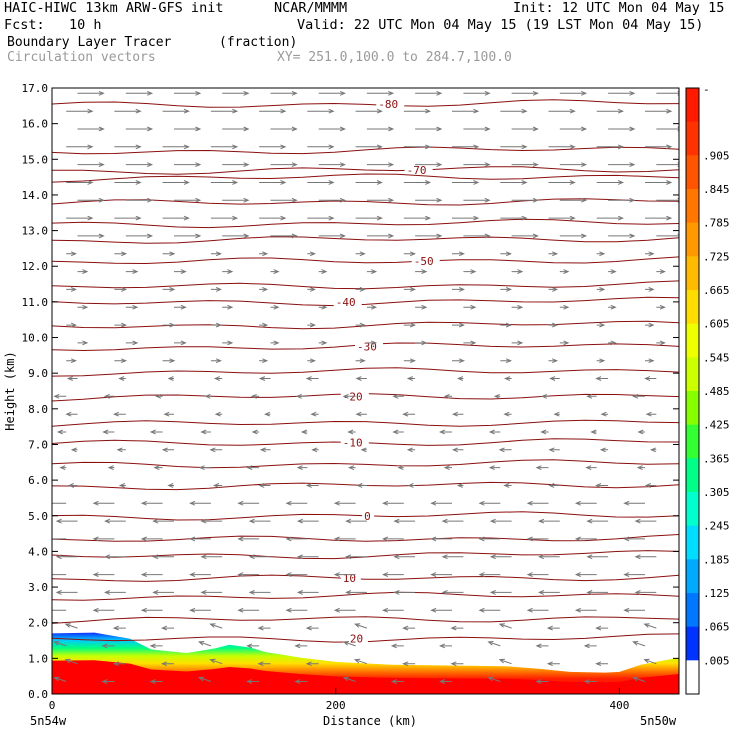  Describe the element at coordinates (35, 195) in the screenshot. I see `y-tick-label: 14.0` at that location.